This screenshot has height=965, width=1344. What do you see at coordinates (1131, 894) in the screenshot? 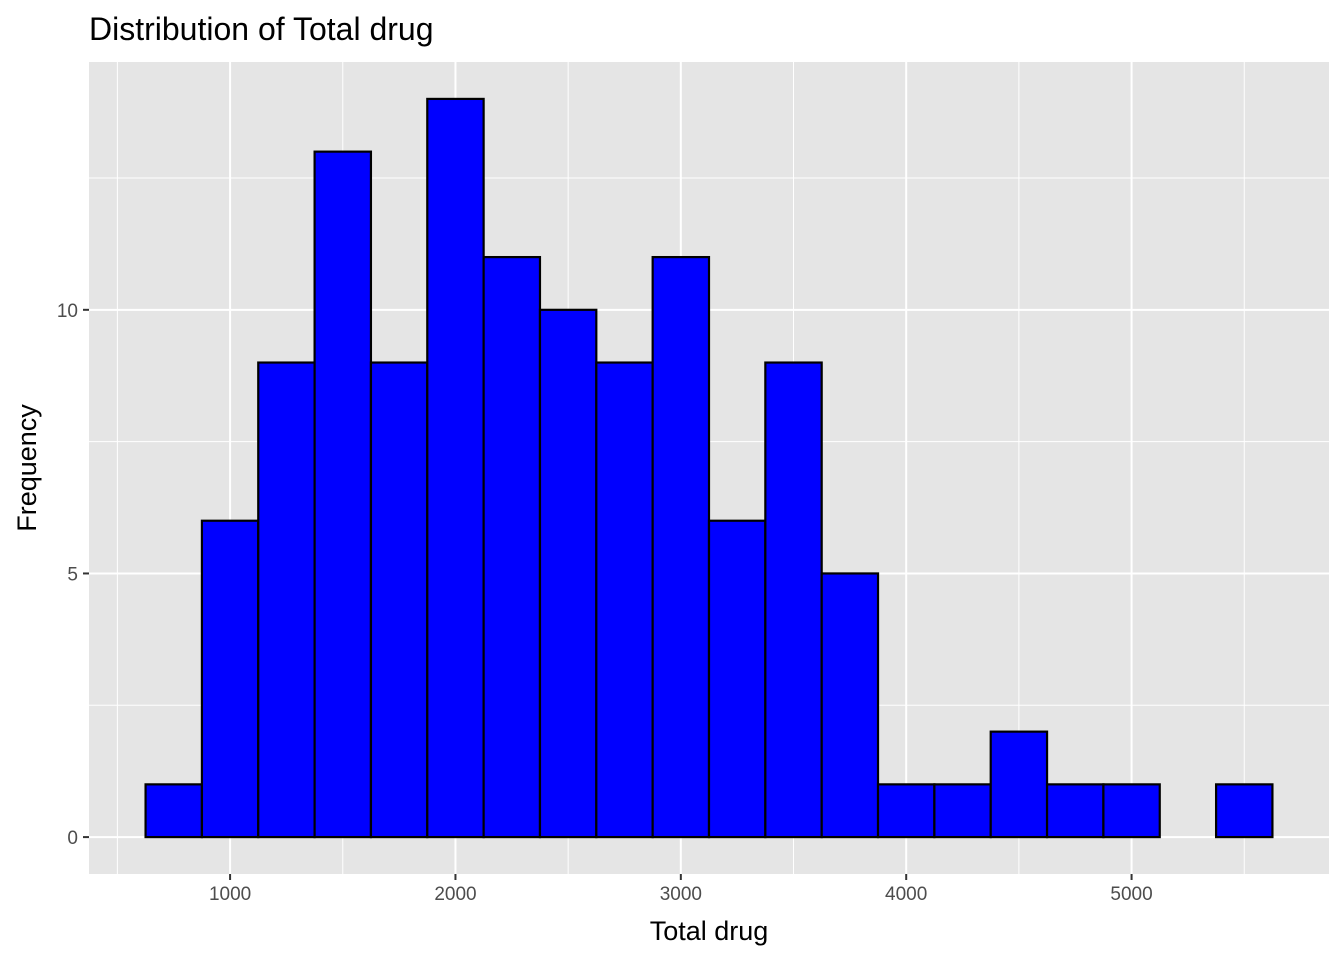
I see `x-tick-label: 5000` at bounding box center [1131, 894].